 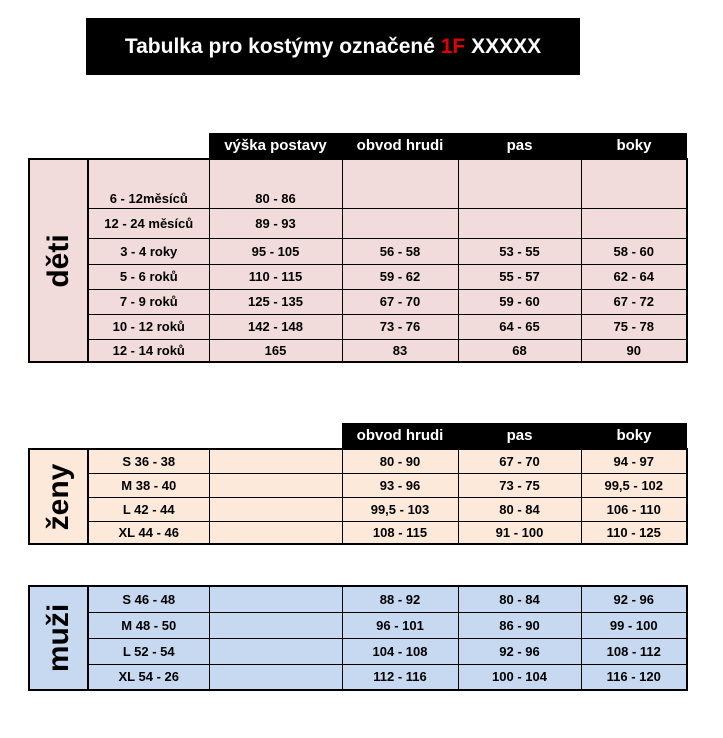 I want to click on measurement-cell: 59 - 60, so click(x=519, y=301).